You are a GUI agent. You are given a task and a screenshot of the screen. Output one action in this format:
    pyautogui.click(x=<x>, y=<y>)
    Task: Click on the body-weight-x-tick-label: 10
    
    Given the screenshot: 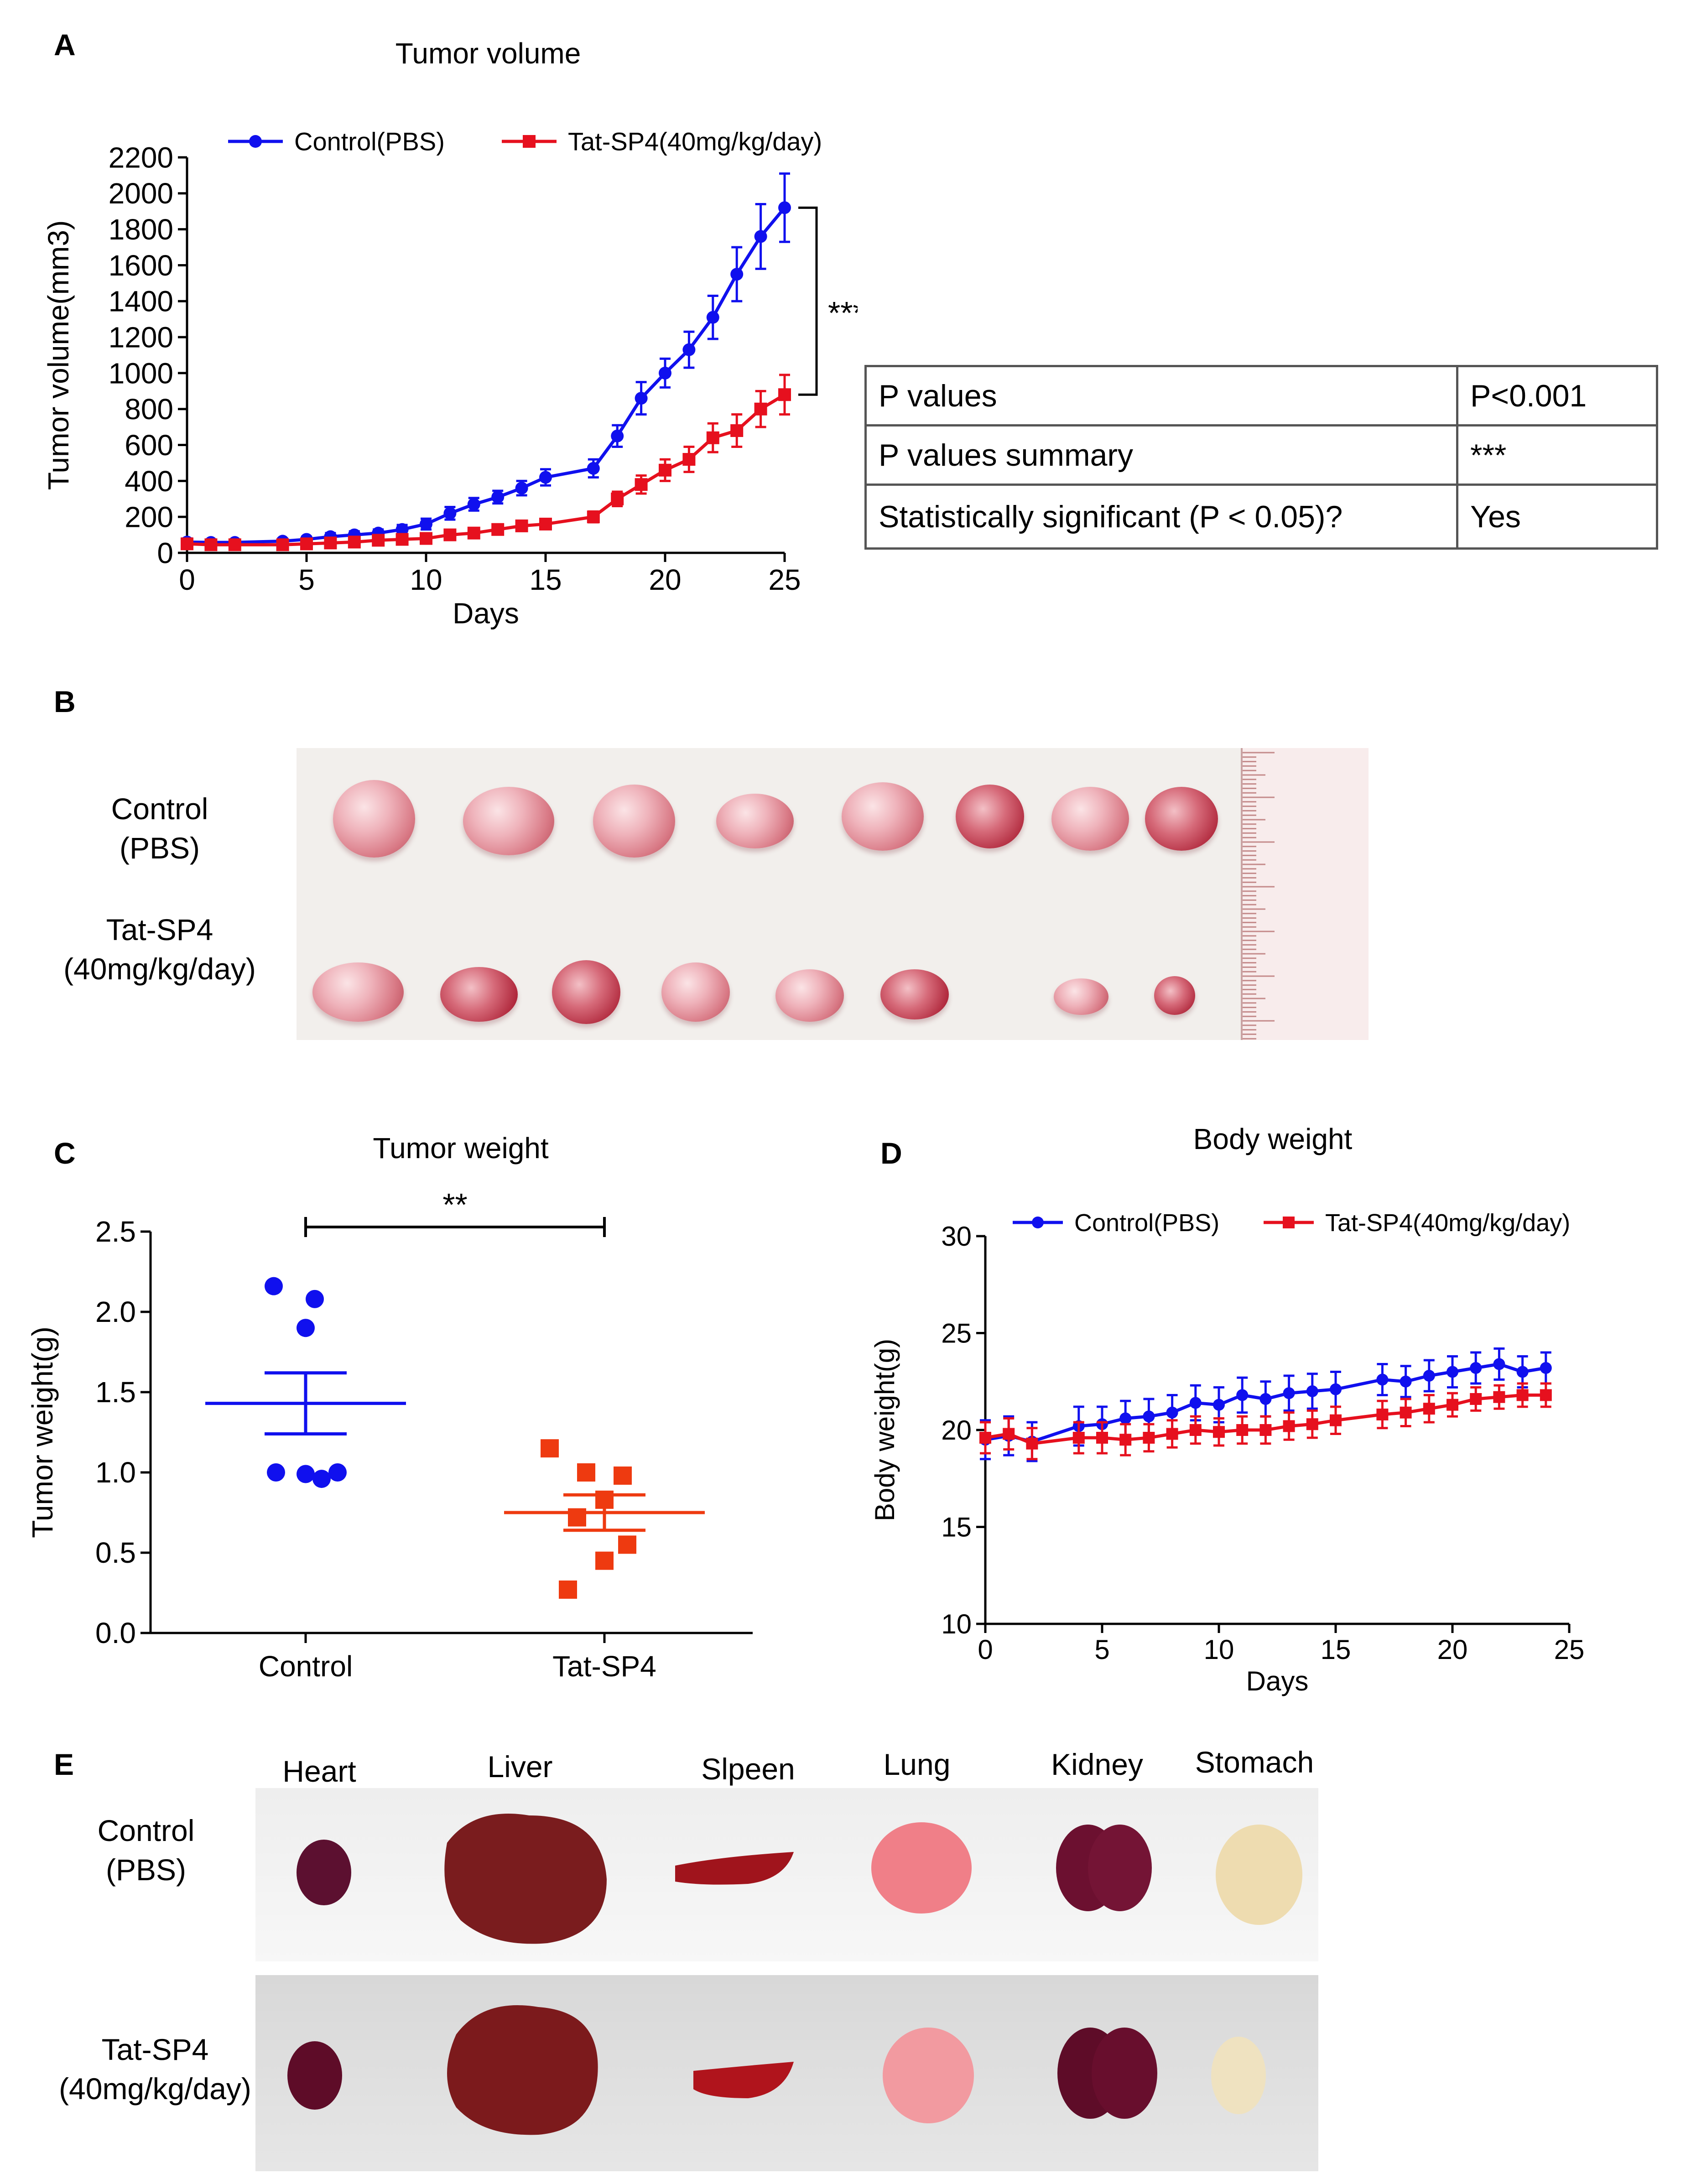 What is the action you would take?
    pyautogui.click(x=1219, y=1650)
    